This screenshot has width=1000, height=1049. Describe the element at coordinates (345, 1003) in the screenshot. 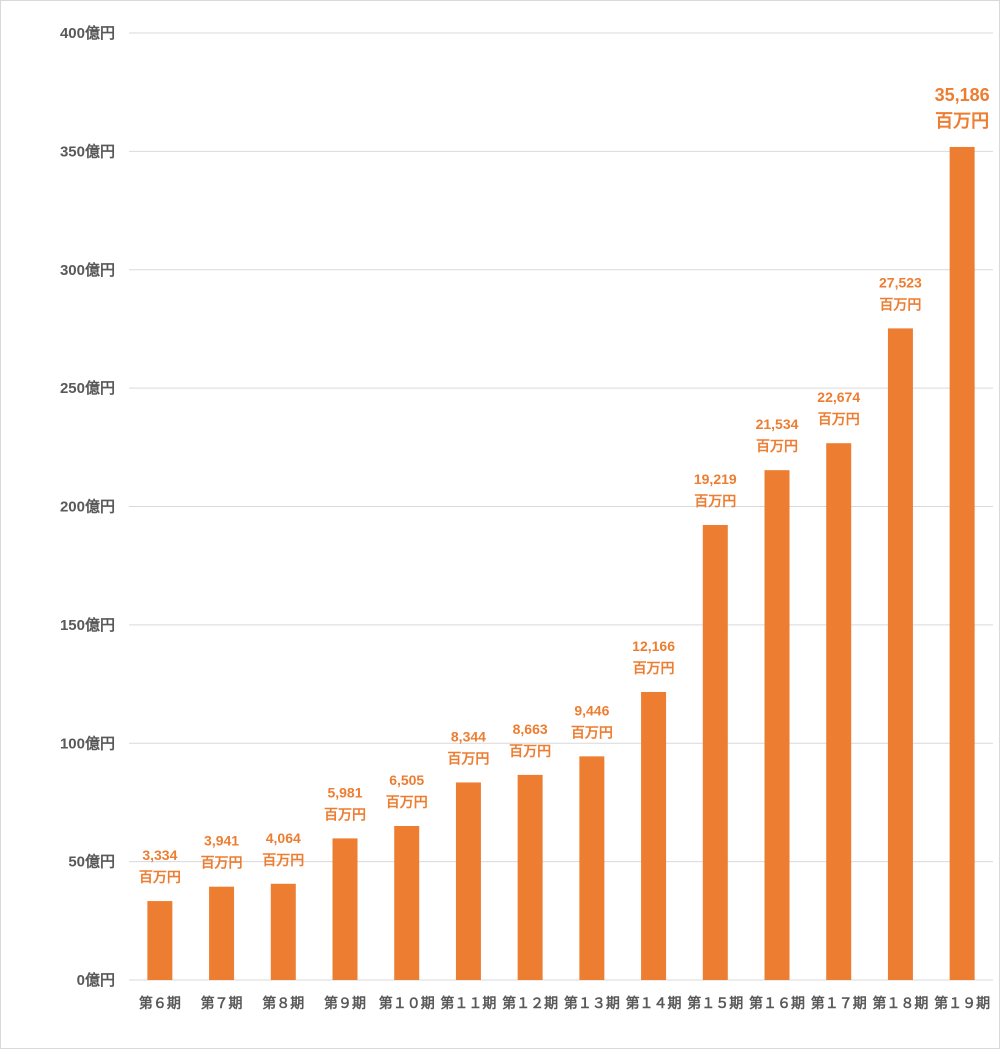

I see `x-tick-label: 第９期` at that location.